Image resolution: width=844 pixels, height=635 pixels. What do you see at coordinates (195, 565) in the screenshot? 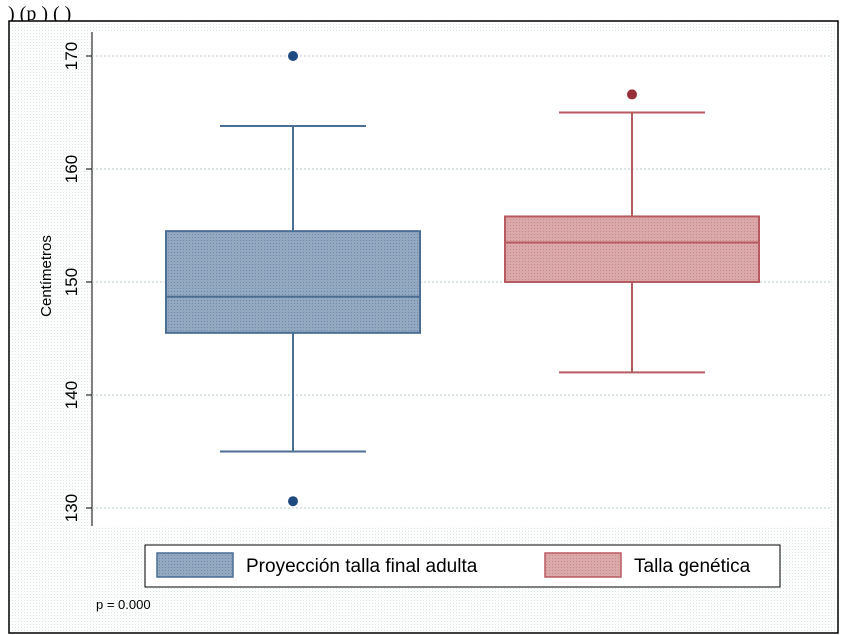
I see `legend-swatch-proyeccion` at bounding box center [195, 565].